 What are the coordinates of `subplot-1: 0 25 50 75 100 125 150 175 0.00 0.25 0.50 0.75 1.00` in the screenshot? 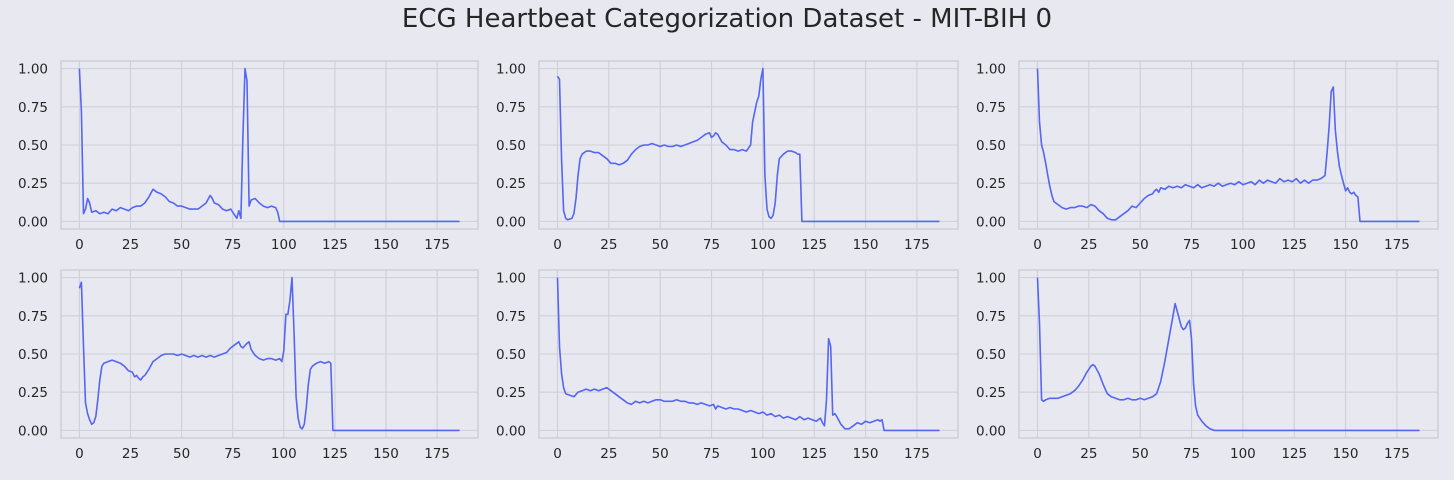 It's located at (248, 156).